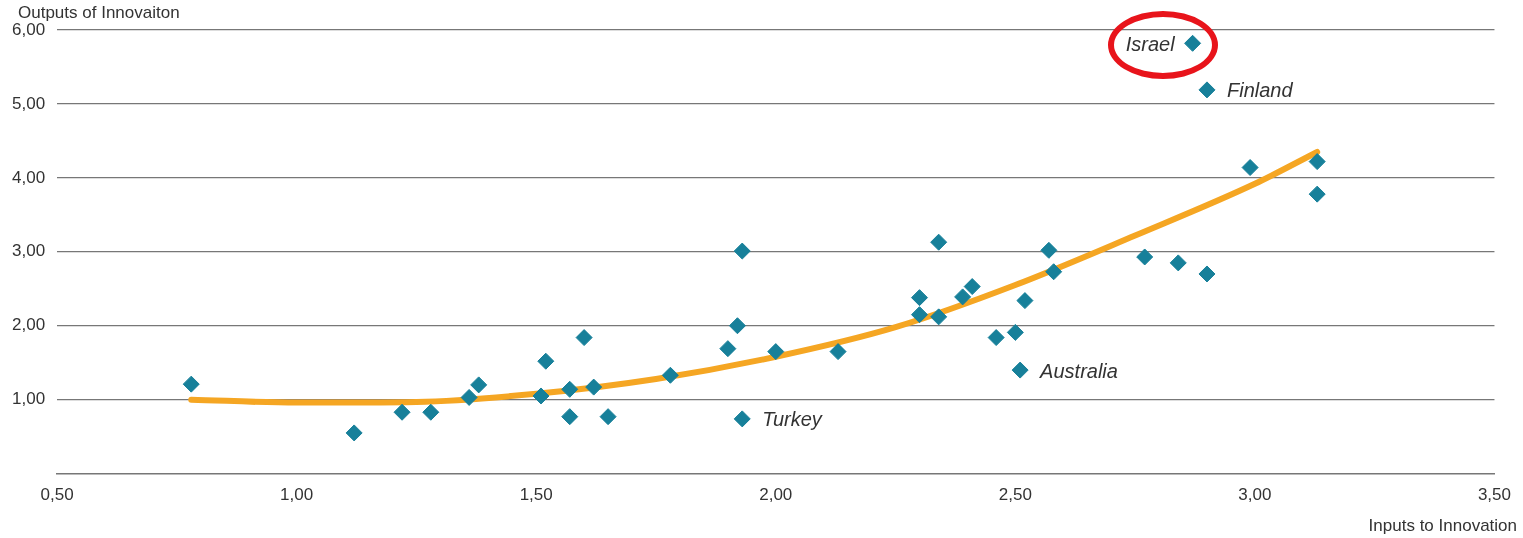 Image resolution: width=1523 pixels, height=538 pixels. What do you see at coordinates (28, 399) in the screenshot?
I see `y-tick-label: 1,00` at bounding box center [28, 399].